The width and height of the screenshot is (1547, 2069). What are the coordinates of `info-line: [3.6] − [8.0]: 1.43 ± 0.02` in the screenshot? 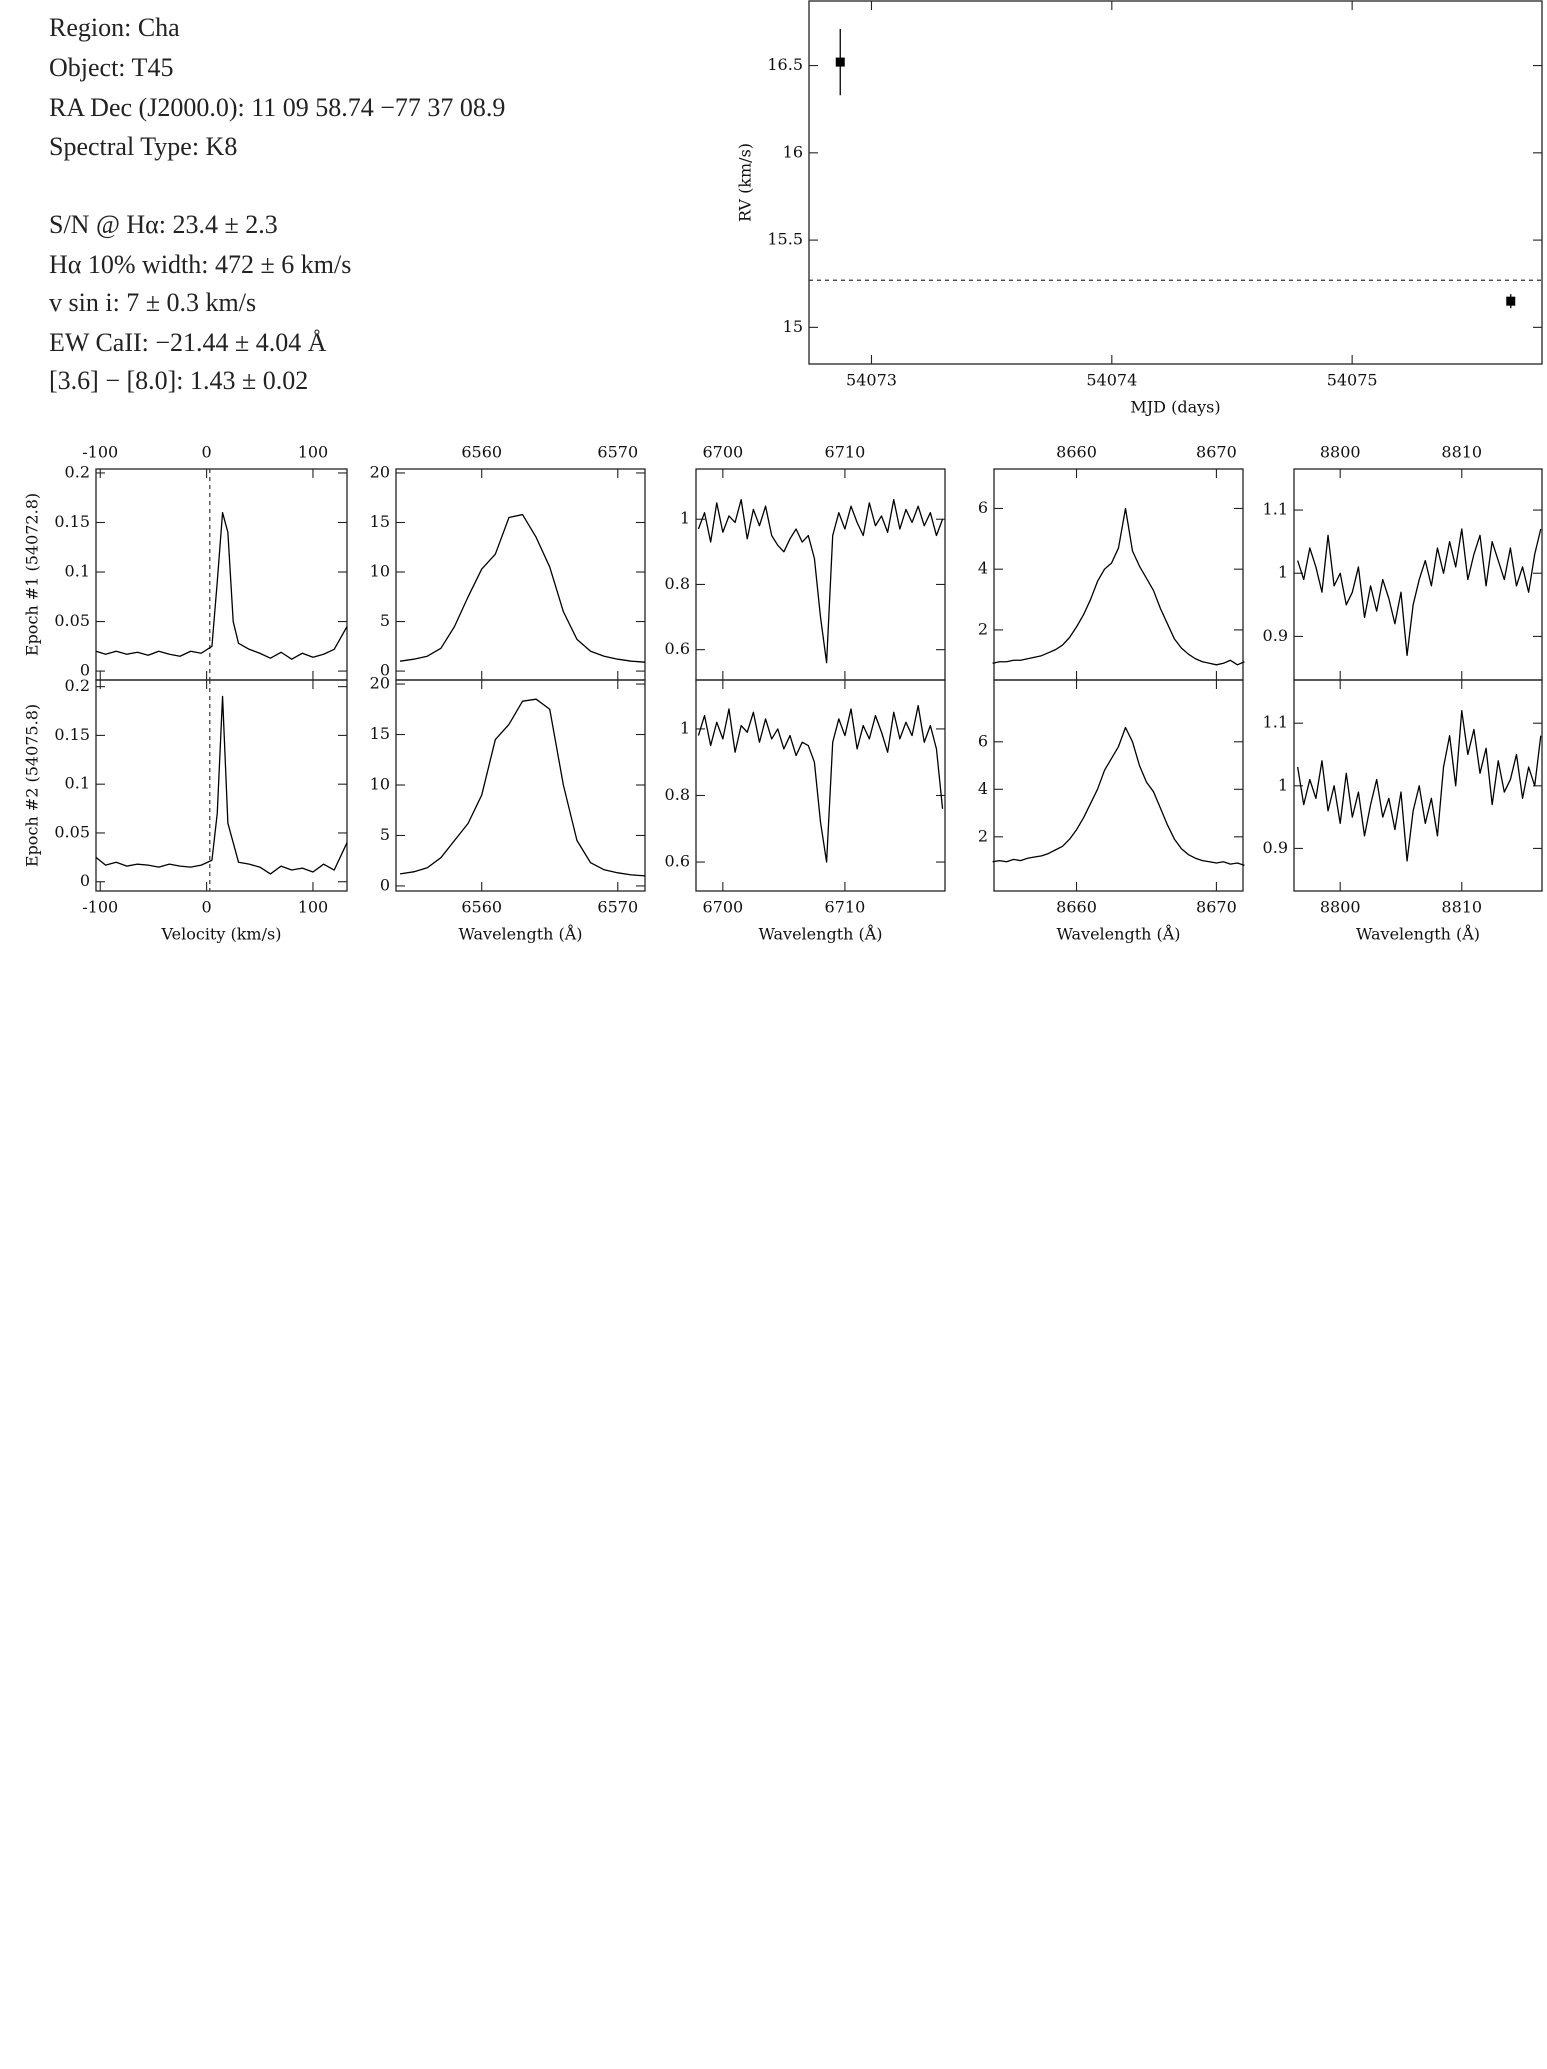 It's located at (178, 380).